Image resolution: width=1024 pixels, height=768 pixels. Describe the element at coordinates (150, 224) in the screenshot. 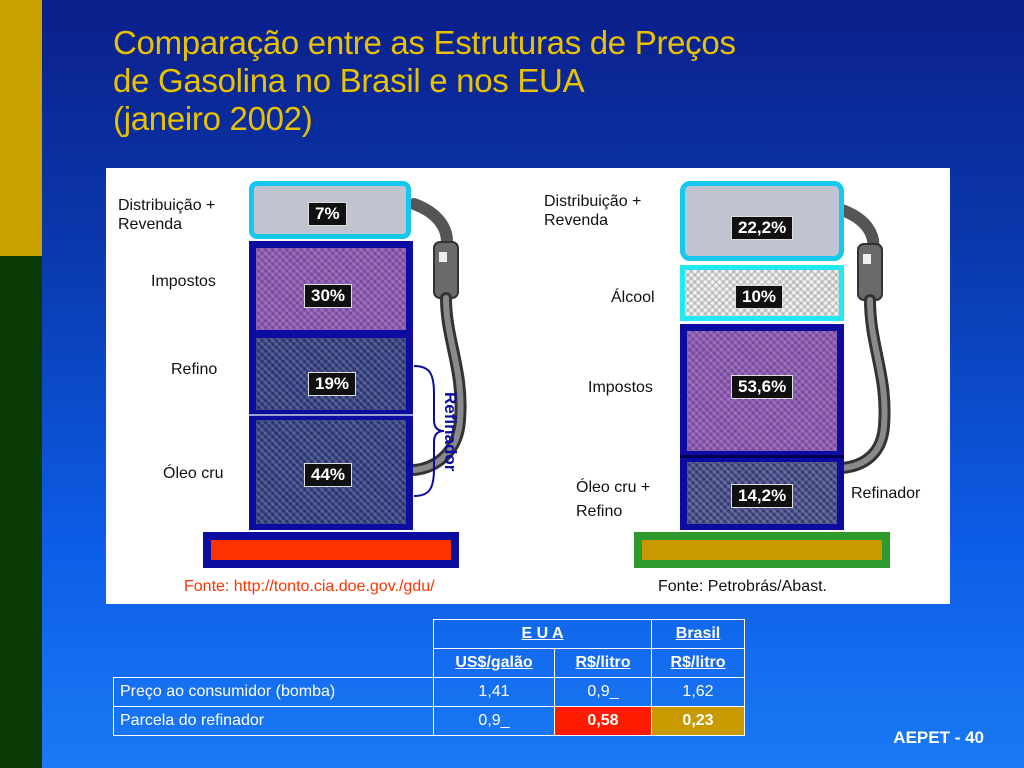

I see `usa-label-distribution-line2: Revenda` at that location.